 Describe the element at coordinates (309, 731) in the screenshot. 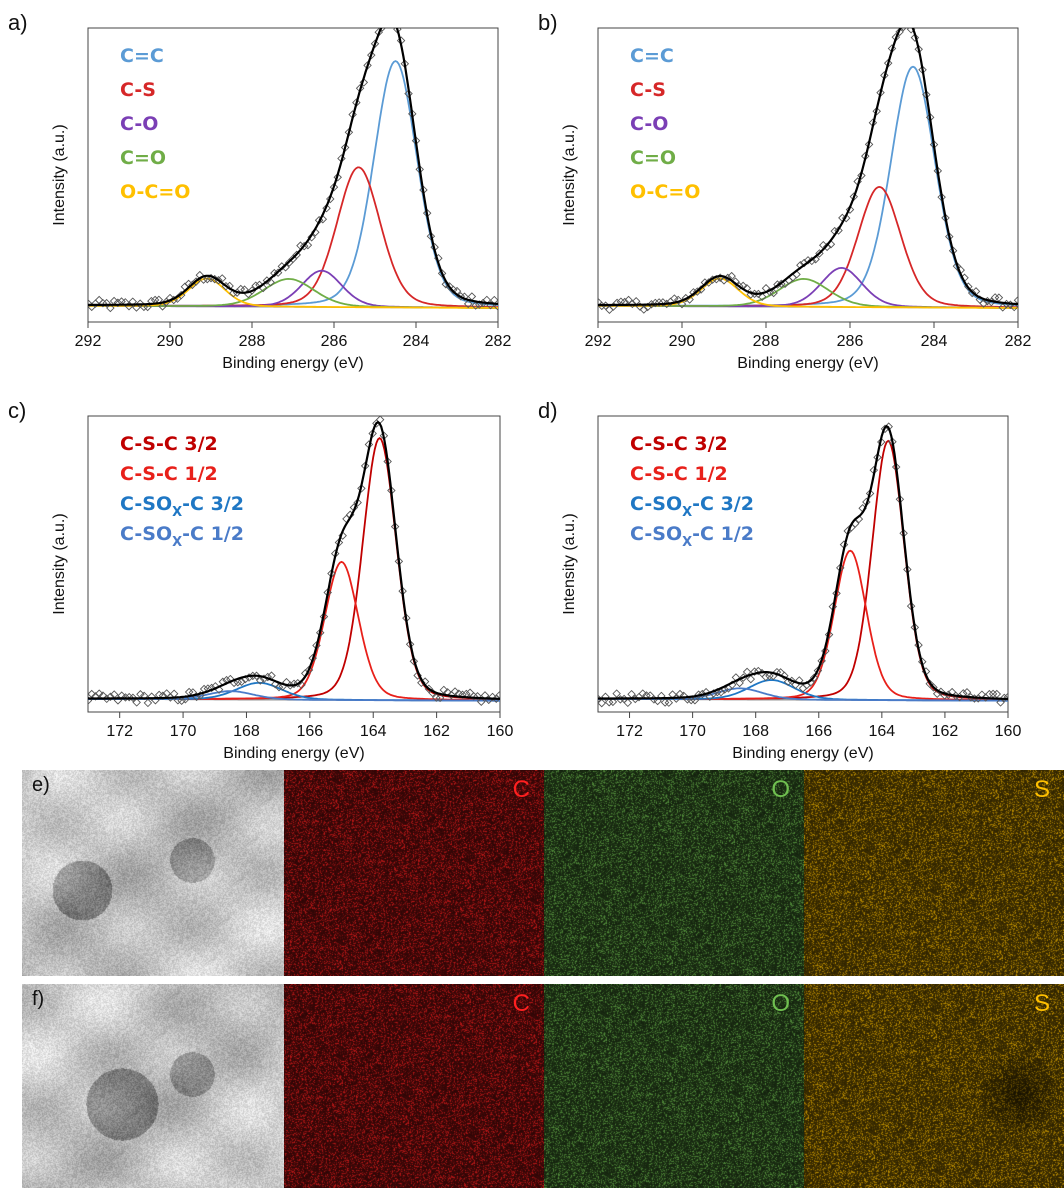

I see `x-tick-label: 166` at that location.